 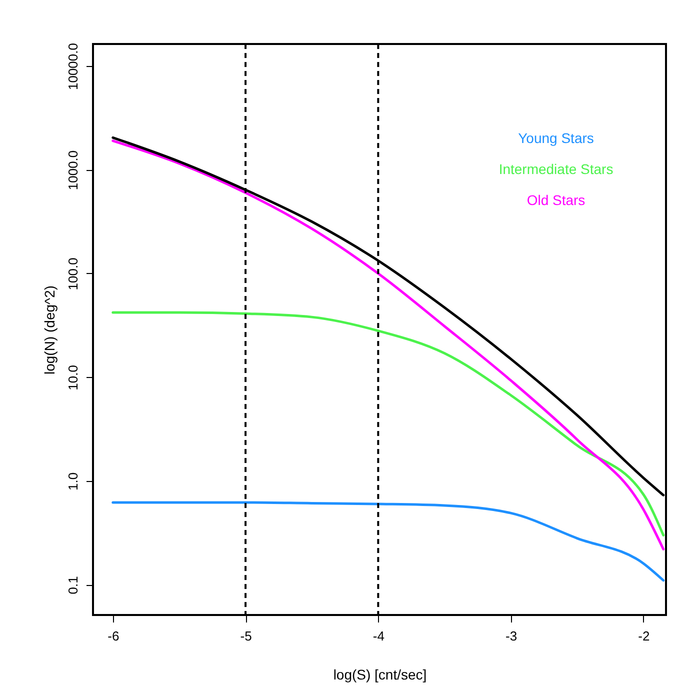 What do you see at coordinates (380, 674) in the screenshot?
I see `x-axis-title: log(S) [cnt/sec]` at bounding box center [380, 674].